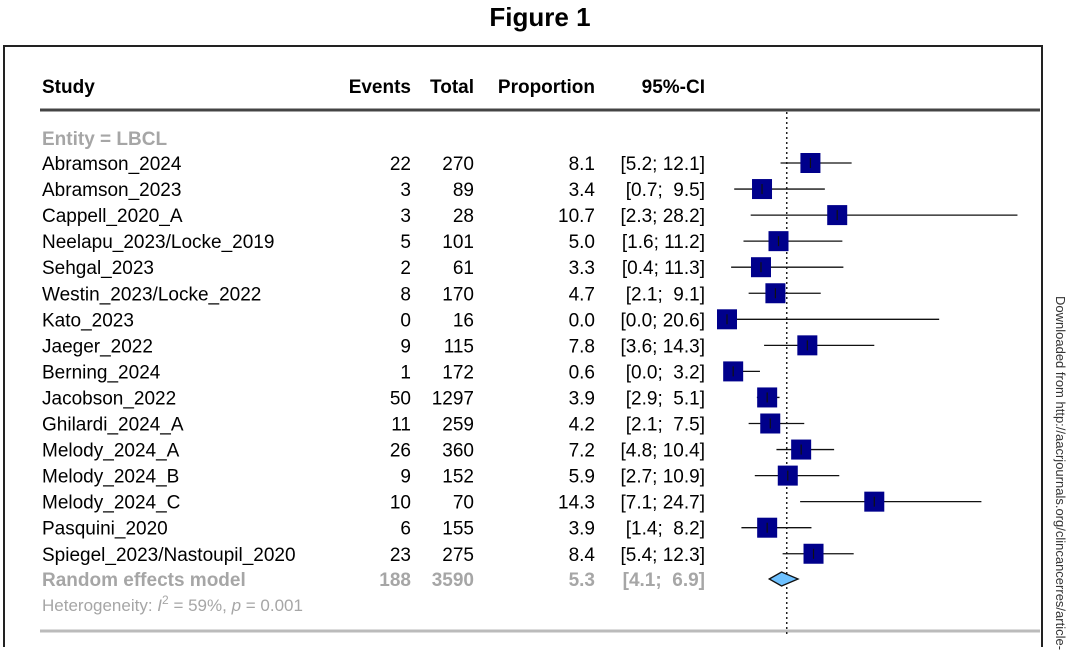 The height and width of the screenshot is (650, 1080). What do you see at coordinates (665, 398) in the screenshot?
I see `study-ci: [2.9; 5.1]` at bounding box center [665, 398].